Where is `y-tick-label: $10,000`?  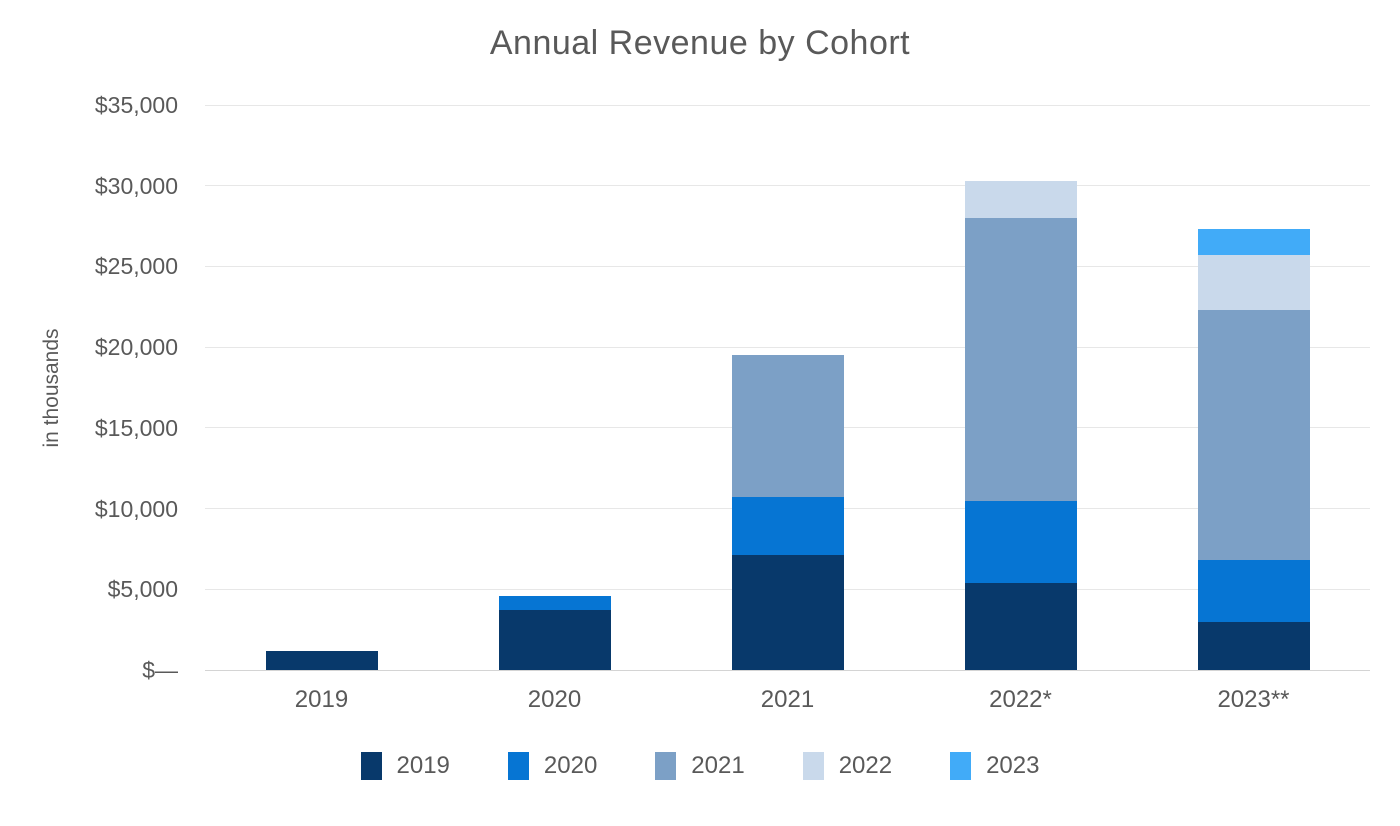 y-tick-label: $10,000 is located at coordinates (136, 508).